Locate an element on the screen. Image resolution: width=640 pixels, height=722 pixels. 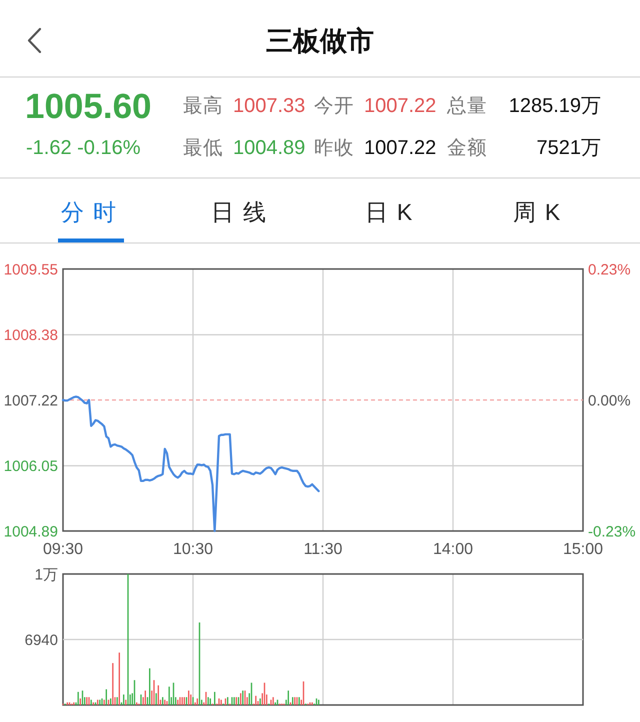
text: 日K is located at coordinates (393, 212).